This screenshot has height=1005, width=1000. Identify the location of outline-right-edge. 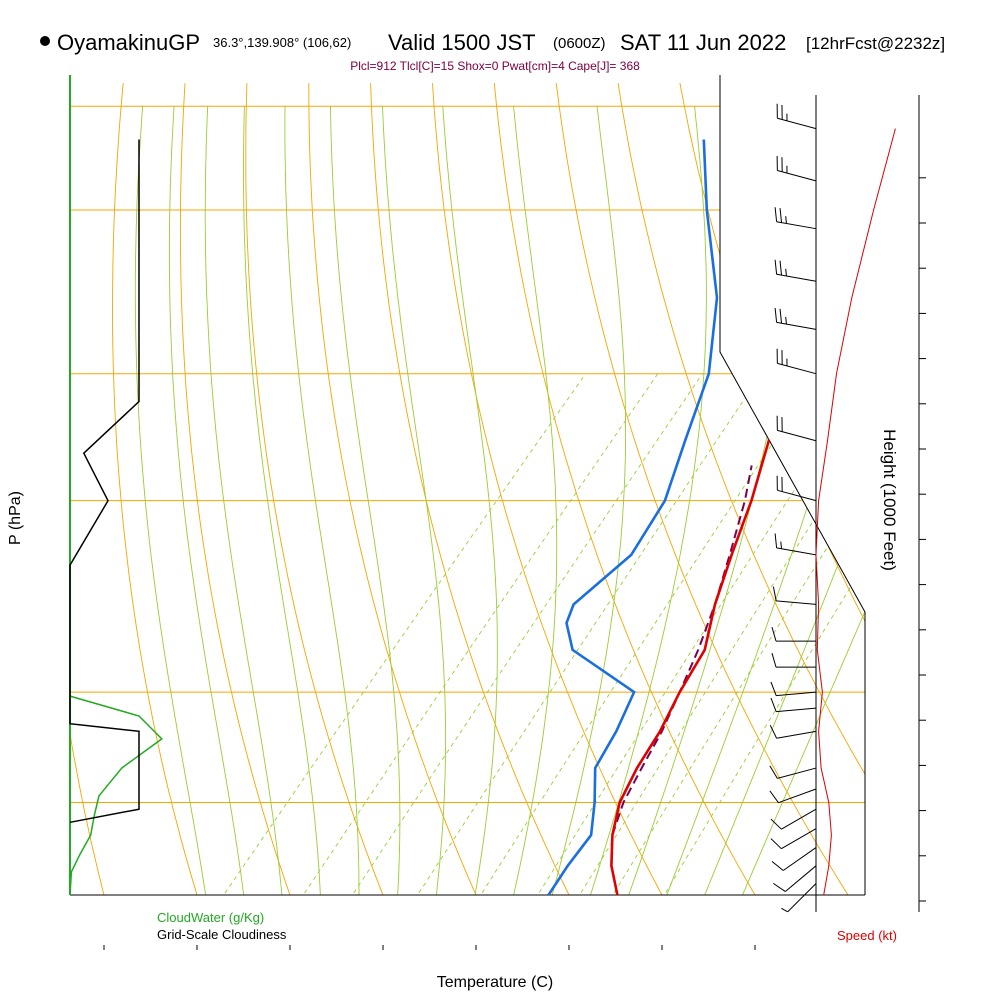
(792, 485).